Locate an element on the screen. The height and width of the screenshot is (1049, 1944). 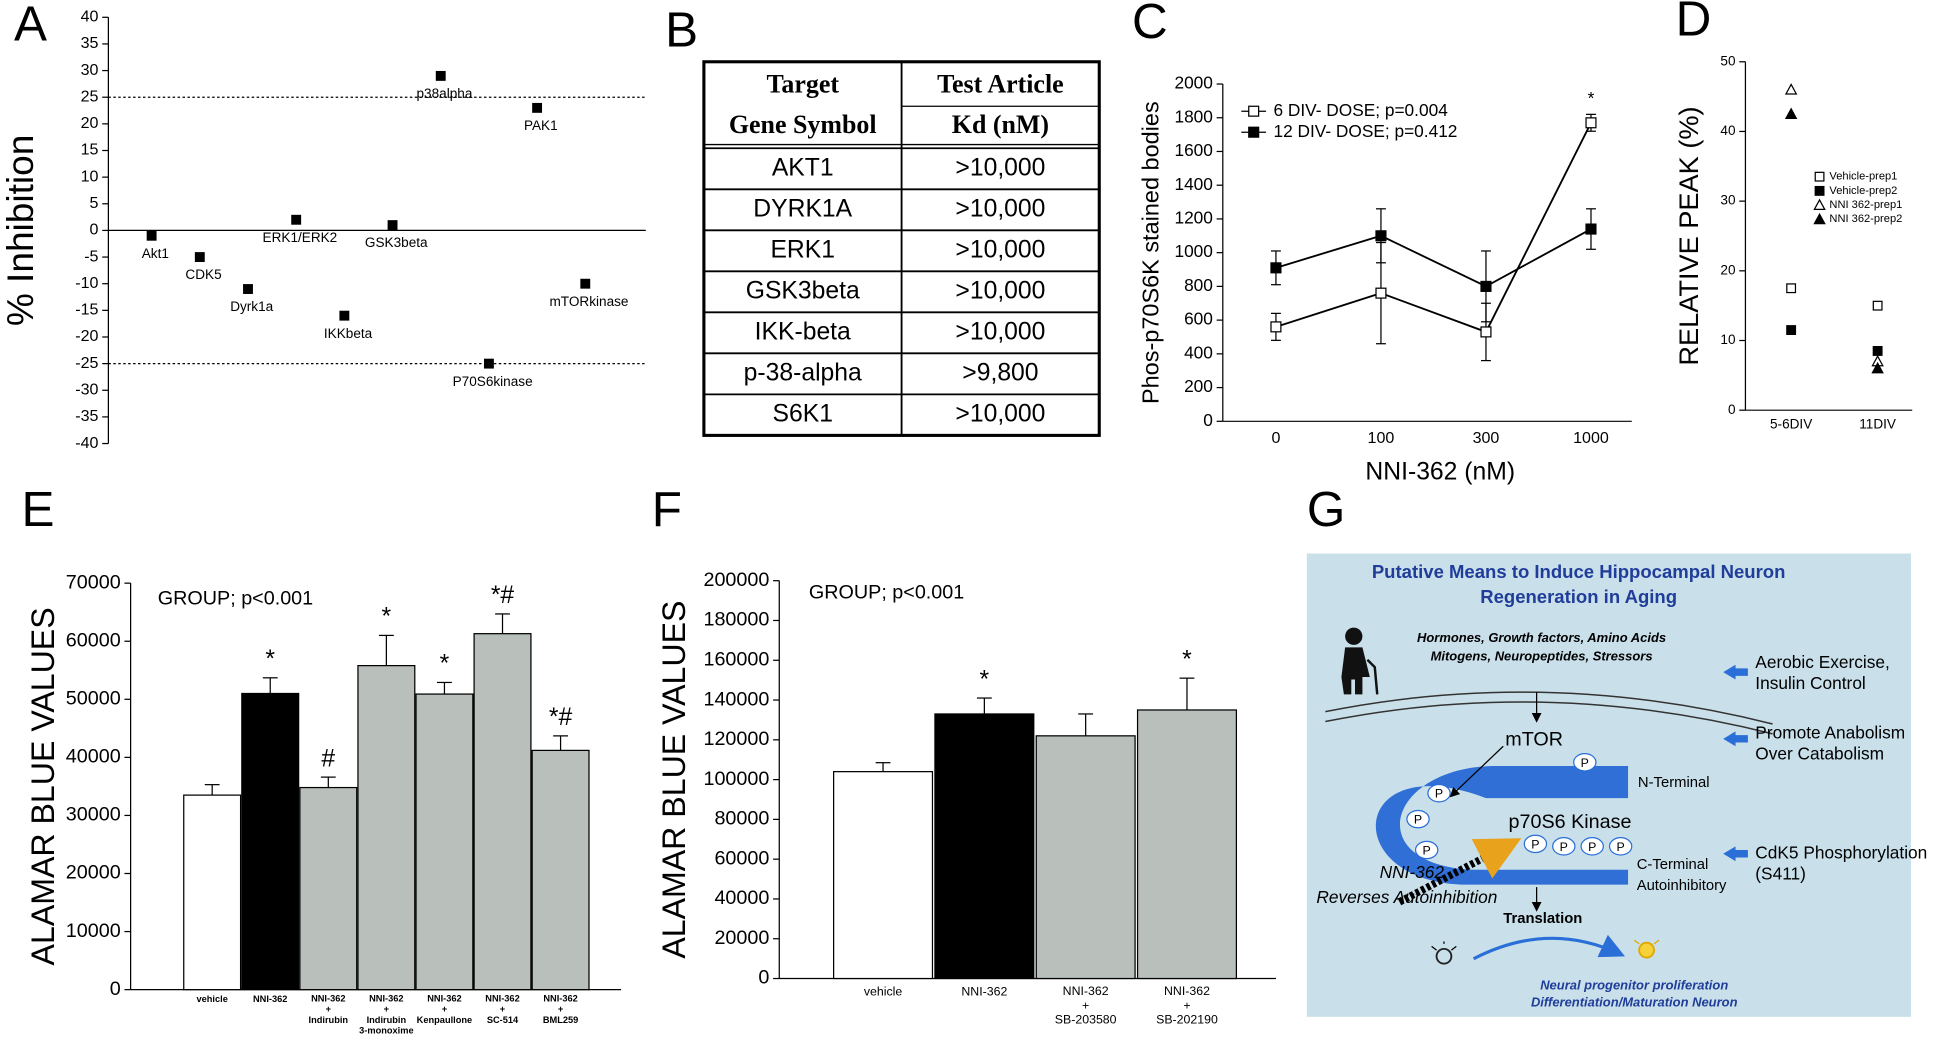
table-header: Gene Symbol is located at coordinates (803, 124).